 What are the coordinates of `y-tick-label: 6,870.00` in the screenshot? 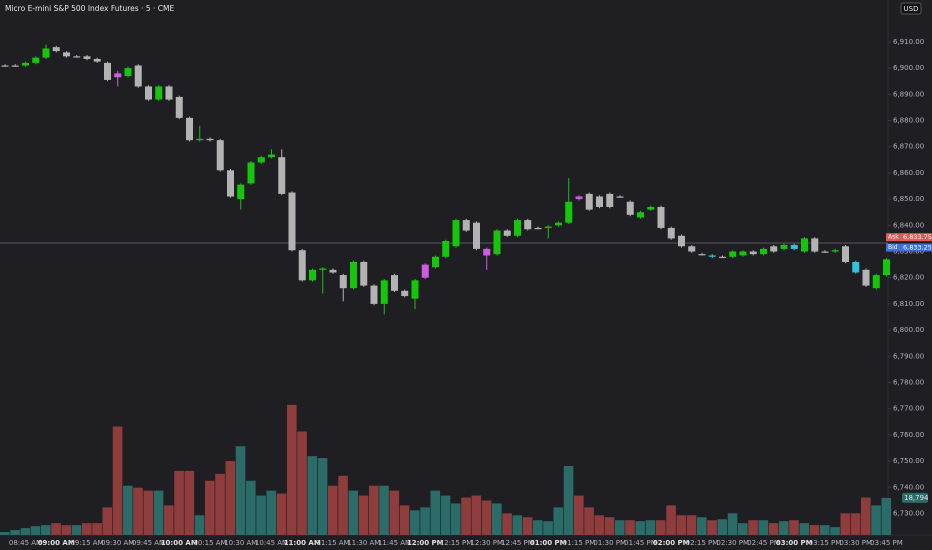 It's located at (908, 147).